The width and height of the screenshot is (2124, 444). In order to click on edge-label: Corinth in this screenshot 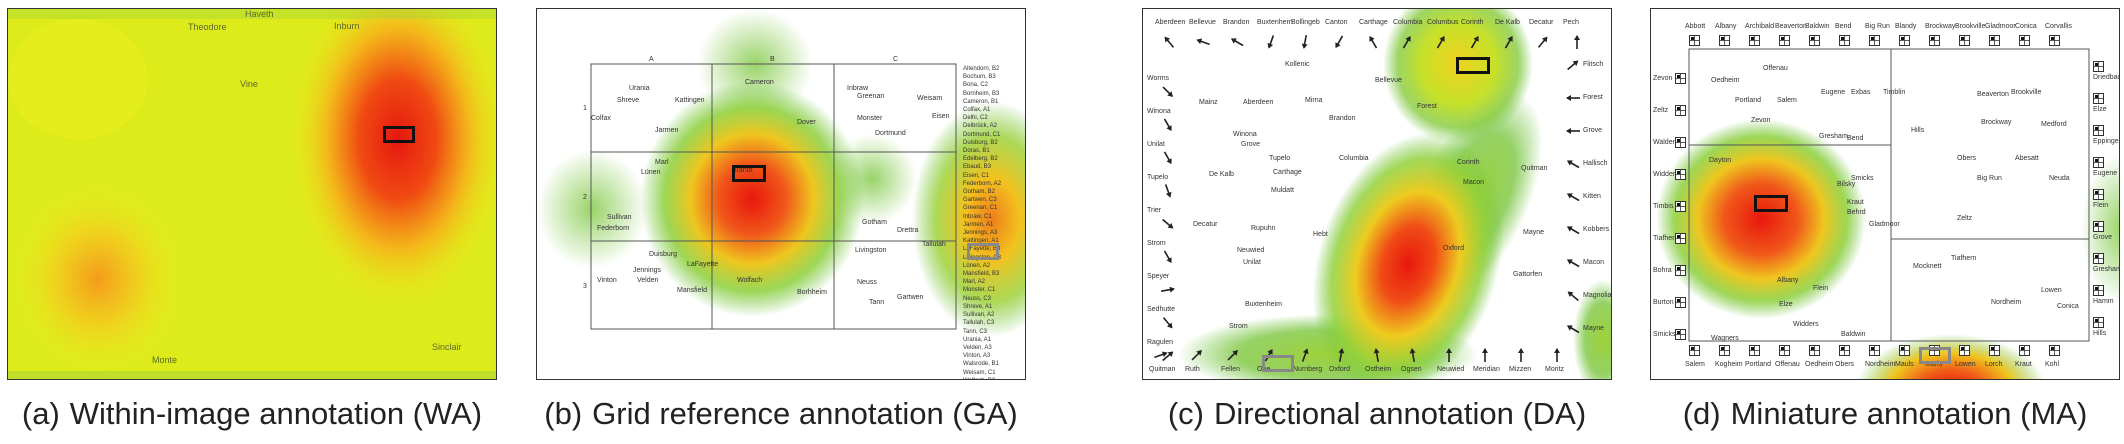, I will do `click(1472, 22)`.